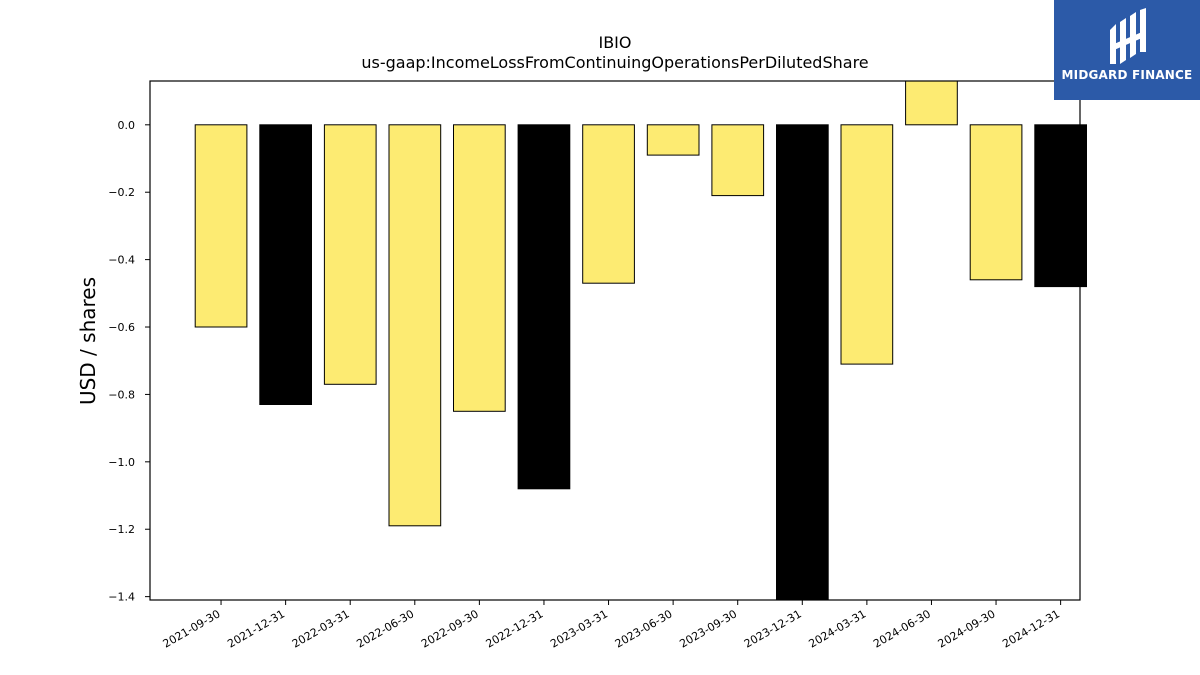 Image resolution: width=1200 pixels, height=675 pixels. Describe the element at coordinates (121, 192) in the screenshot. I see `y-tick-label: −0.2` at that location.